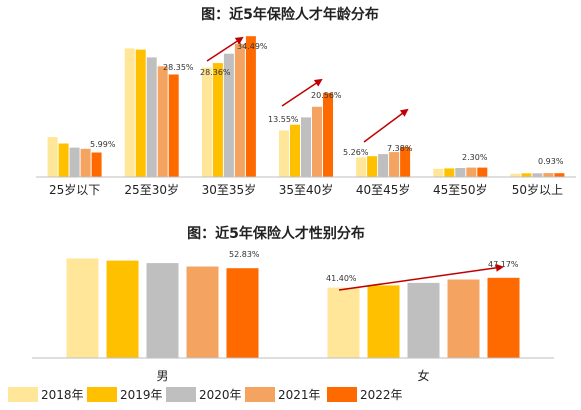  What do you see at coordinates (421, 277) in the screenshot?
I see `gender-trend-arrow` at bounding box center [421, 277].